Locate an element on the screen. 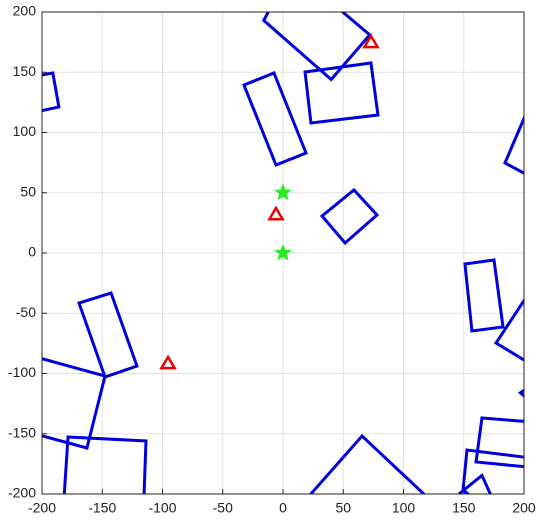 Image resolution: width=540 pixels, height=522 pixels. x-tick-label: 150 is located at coordinates (464, 508).